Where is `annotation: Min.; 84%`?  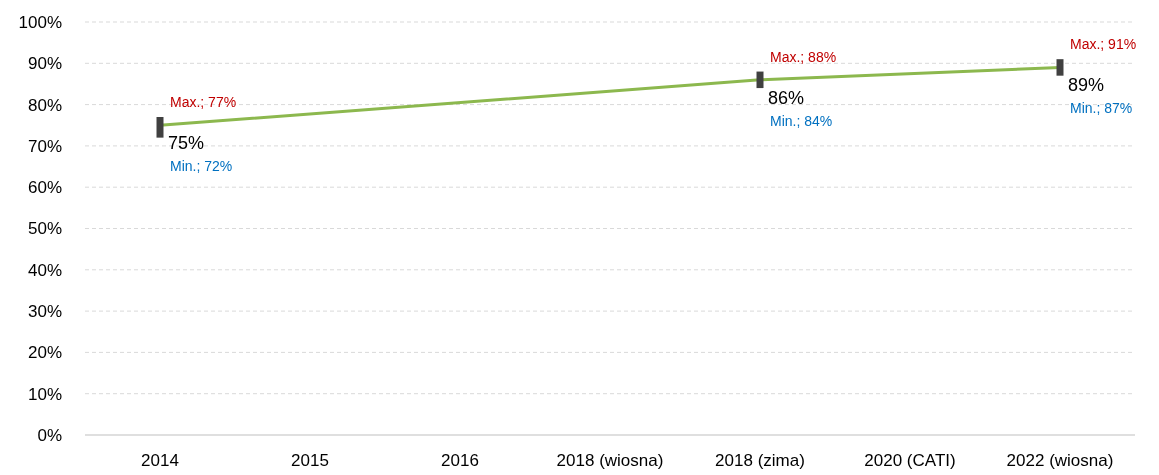
annotation: Min.; 84% is located at coordinates (801, 120).